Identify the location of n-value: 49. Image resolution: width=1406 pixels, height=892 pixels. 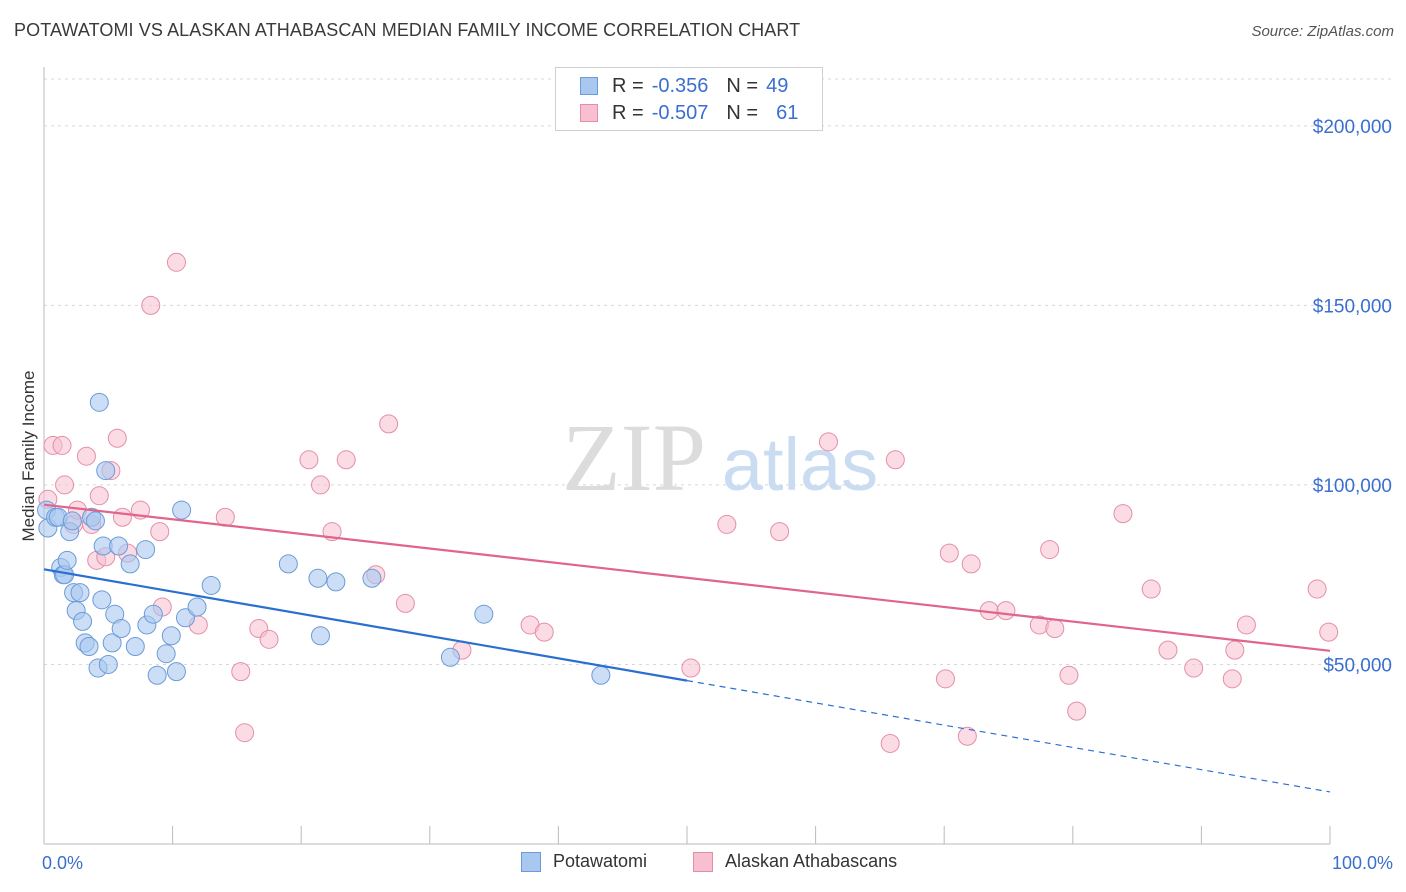
(777, 85).